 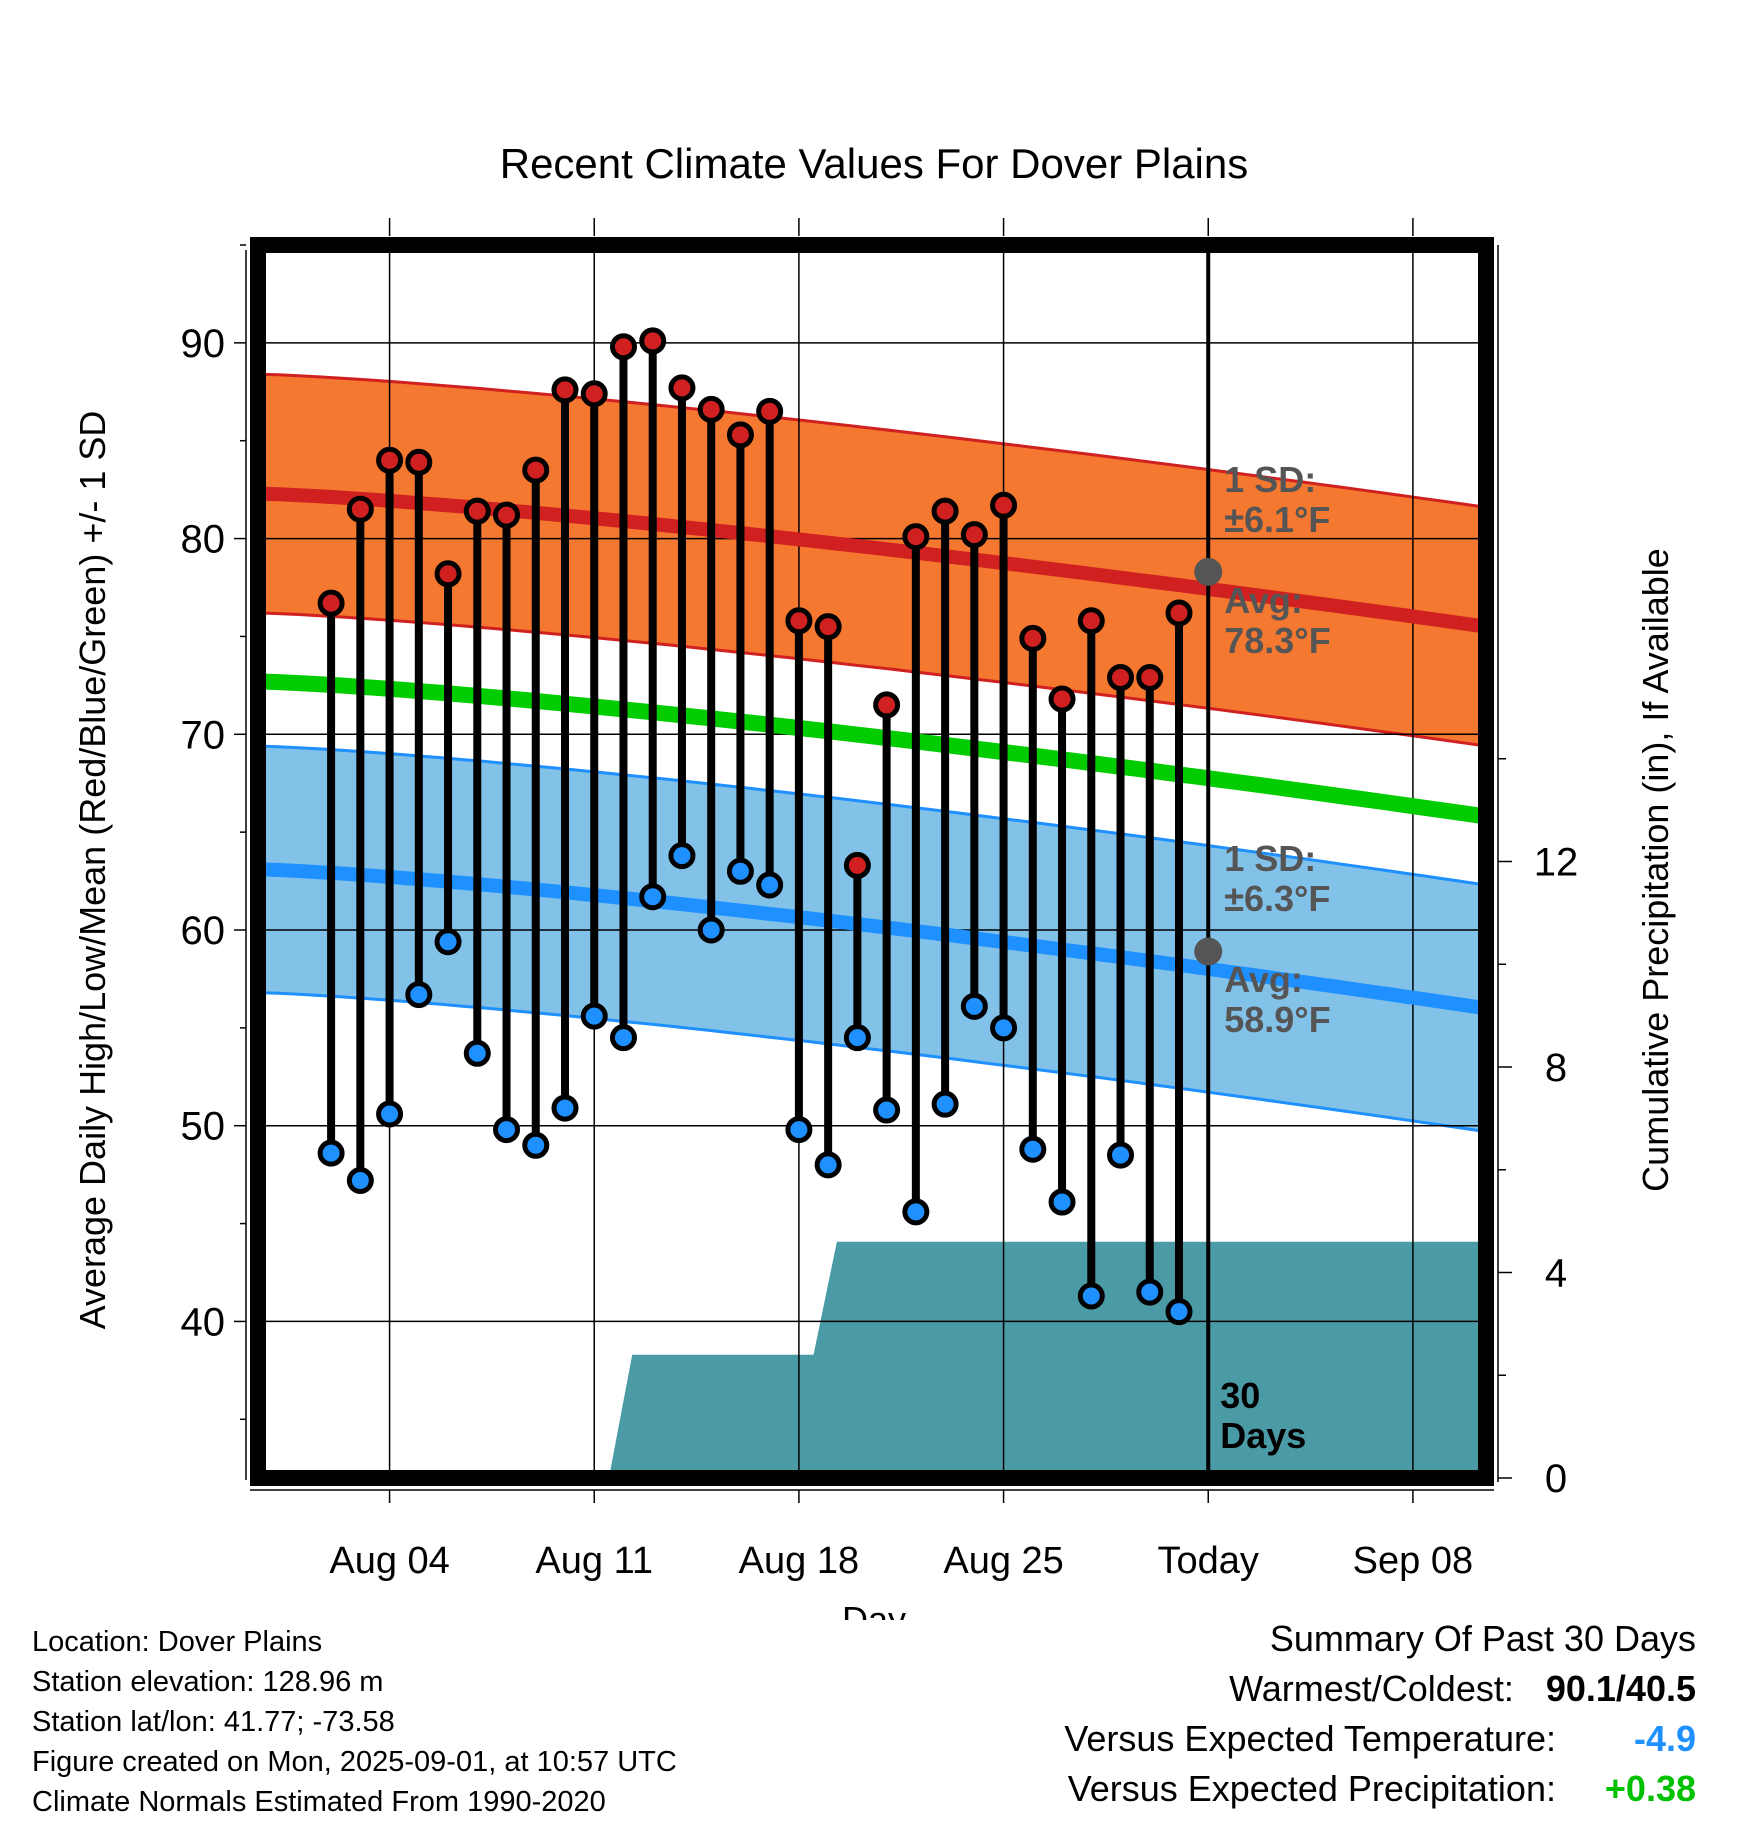 I want to click on low-normal-today-marker, so click(x=1208, y=951).